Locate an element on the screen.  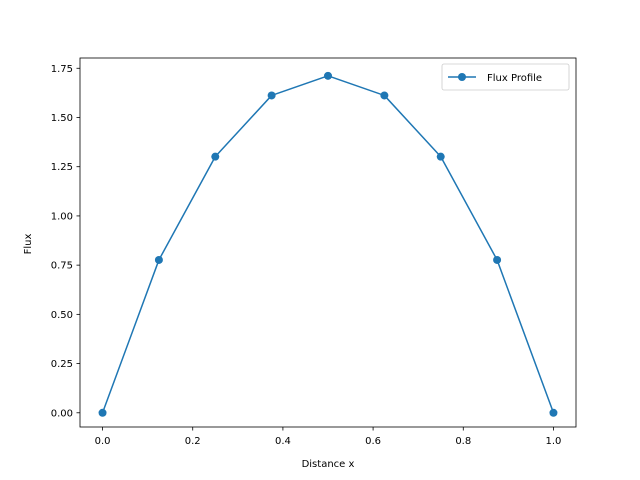
x-tick-label: 0.0 is located at coordinates (103, 441).